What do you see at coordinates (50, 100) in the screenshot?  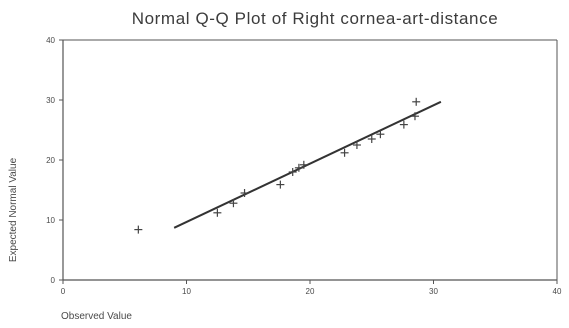 I see `y-tick-label: 30` at bounding box center [50, 100].